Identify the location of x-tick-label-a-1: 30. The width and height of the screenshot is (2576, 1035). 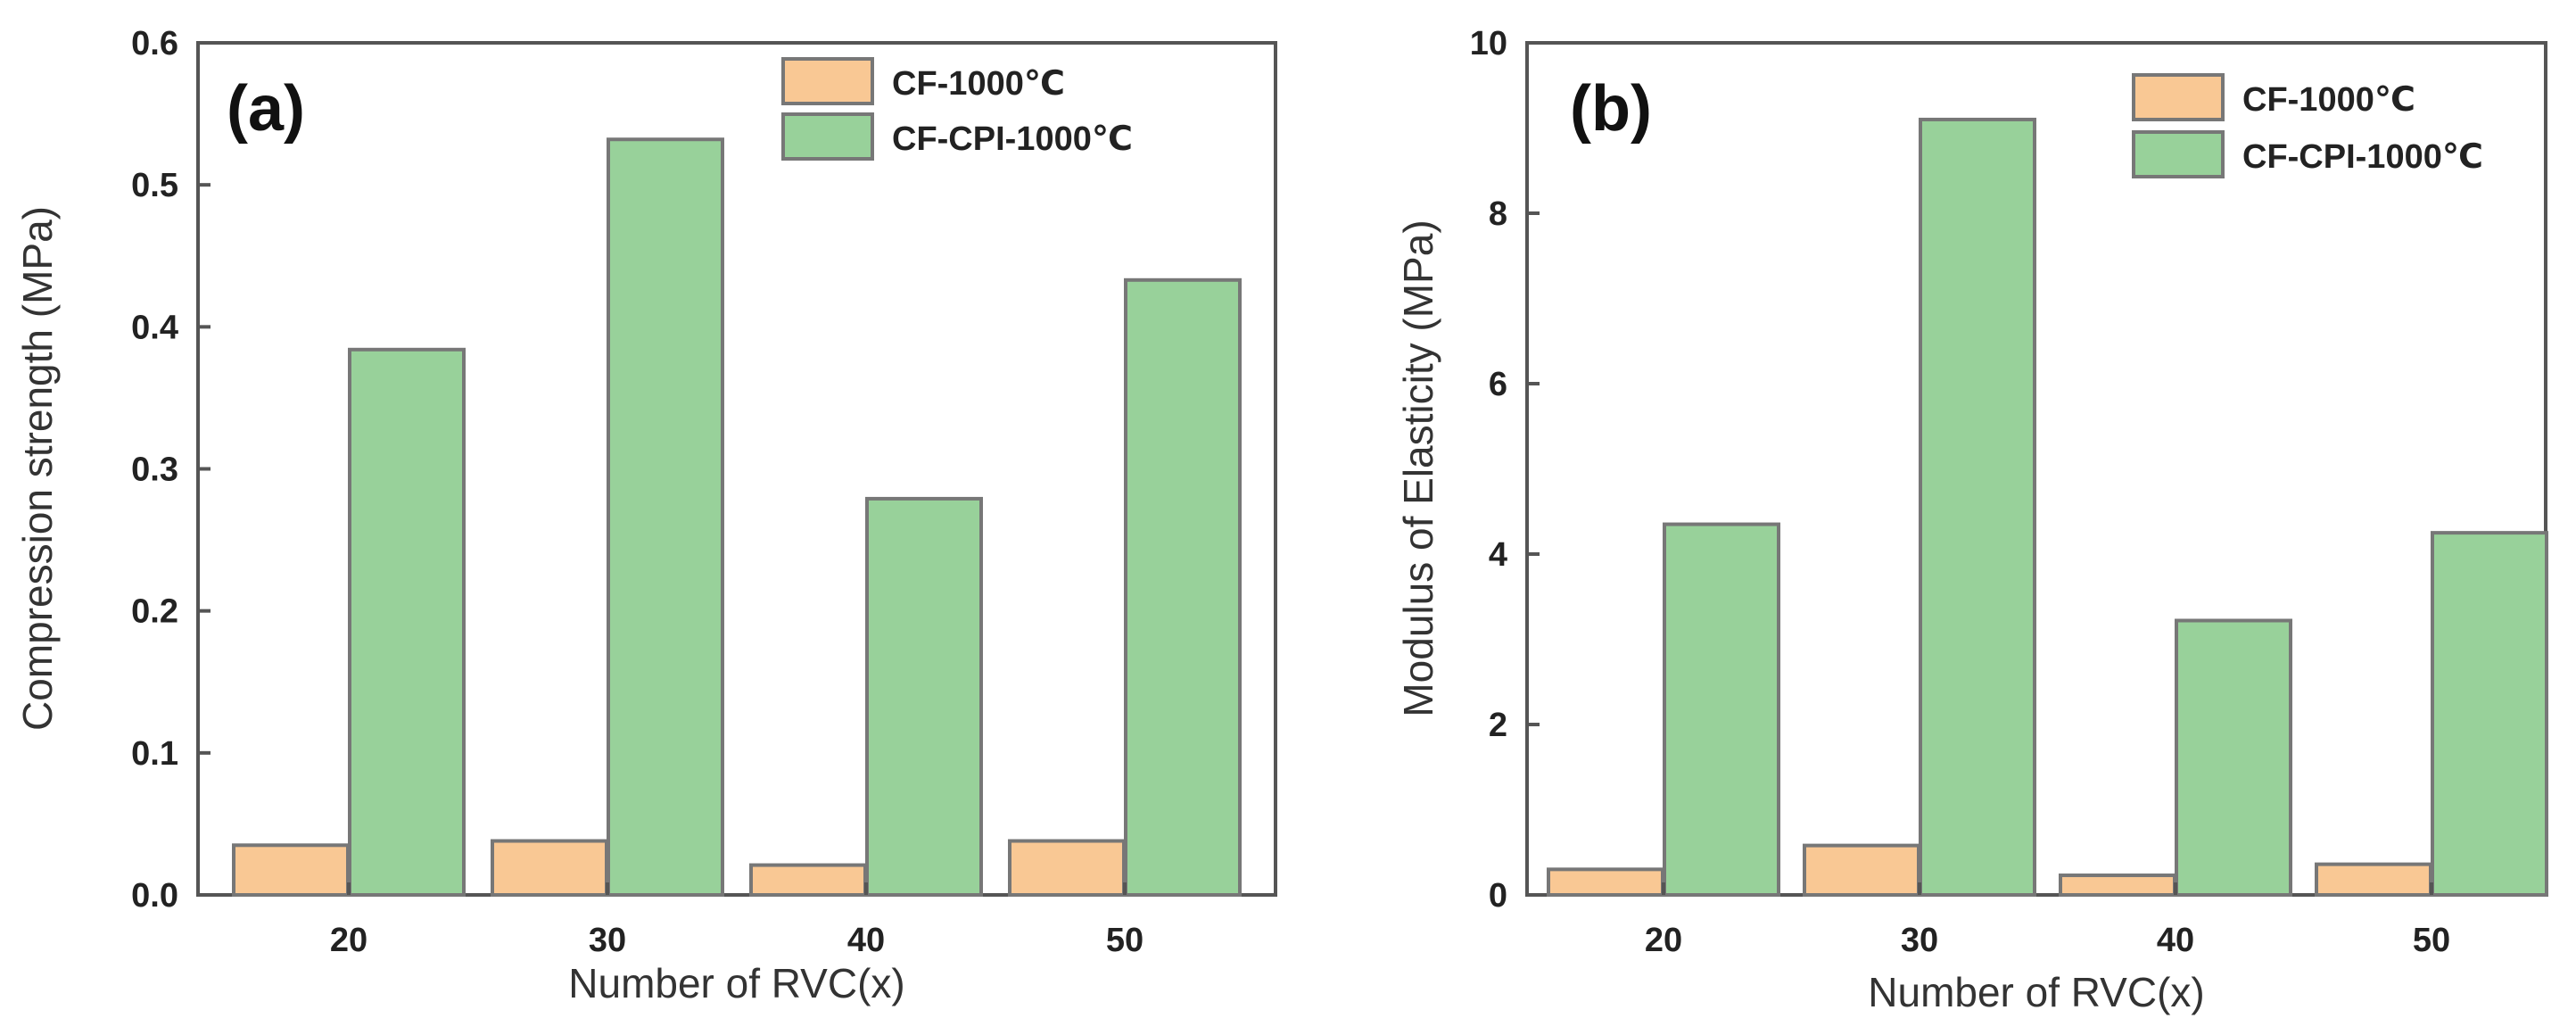
(607, 941).